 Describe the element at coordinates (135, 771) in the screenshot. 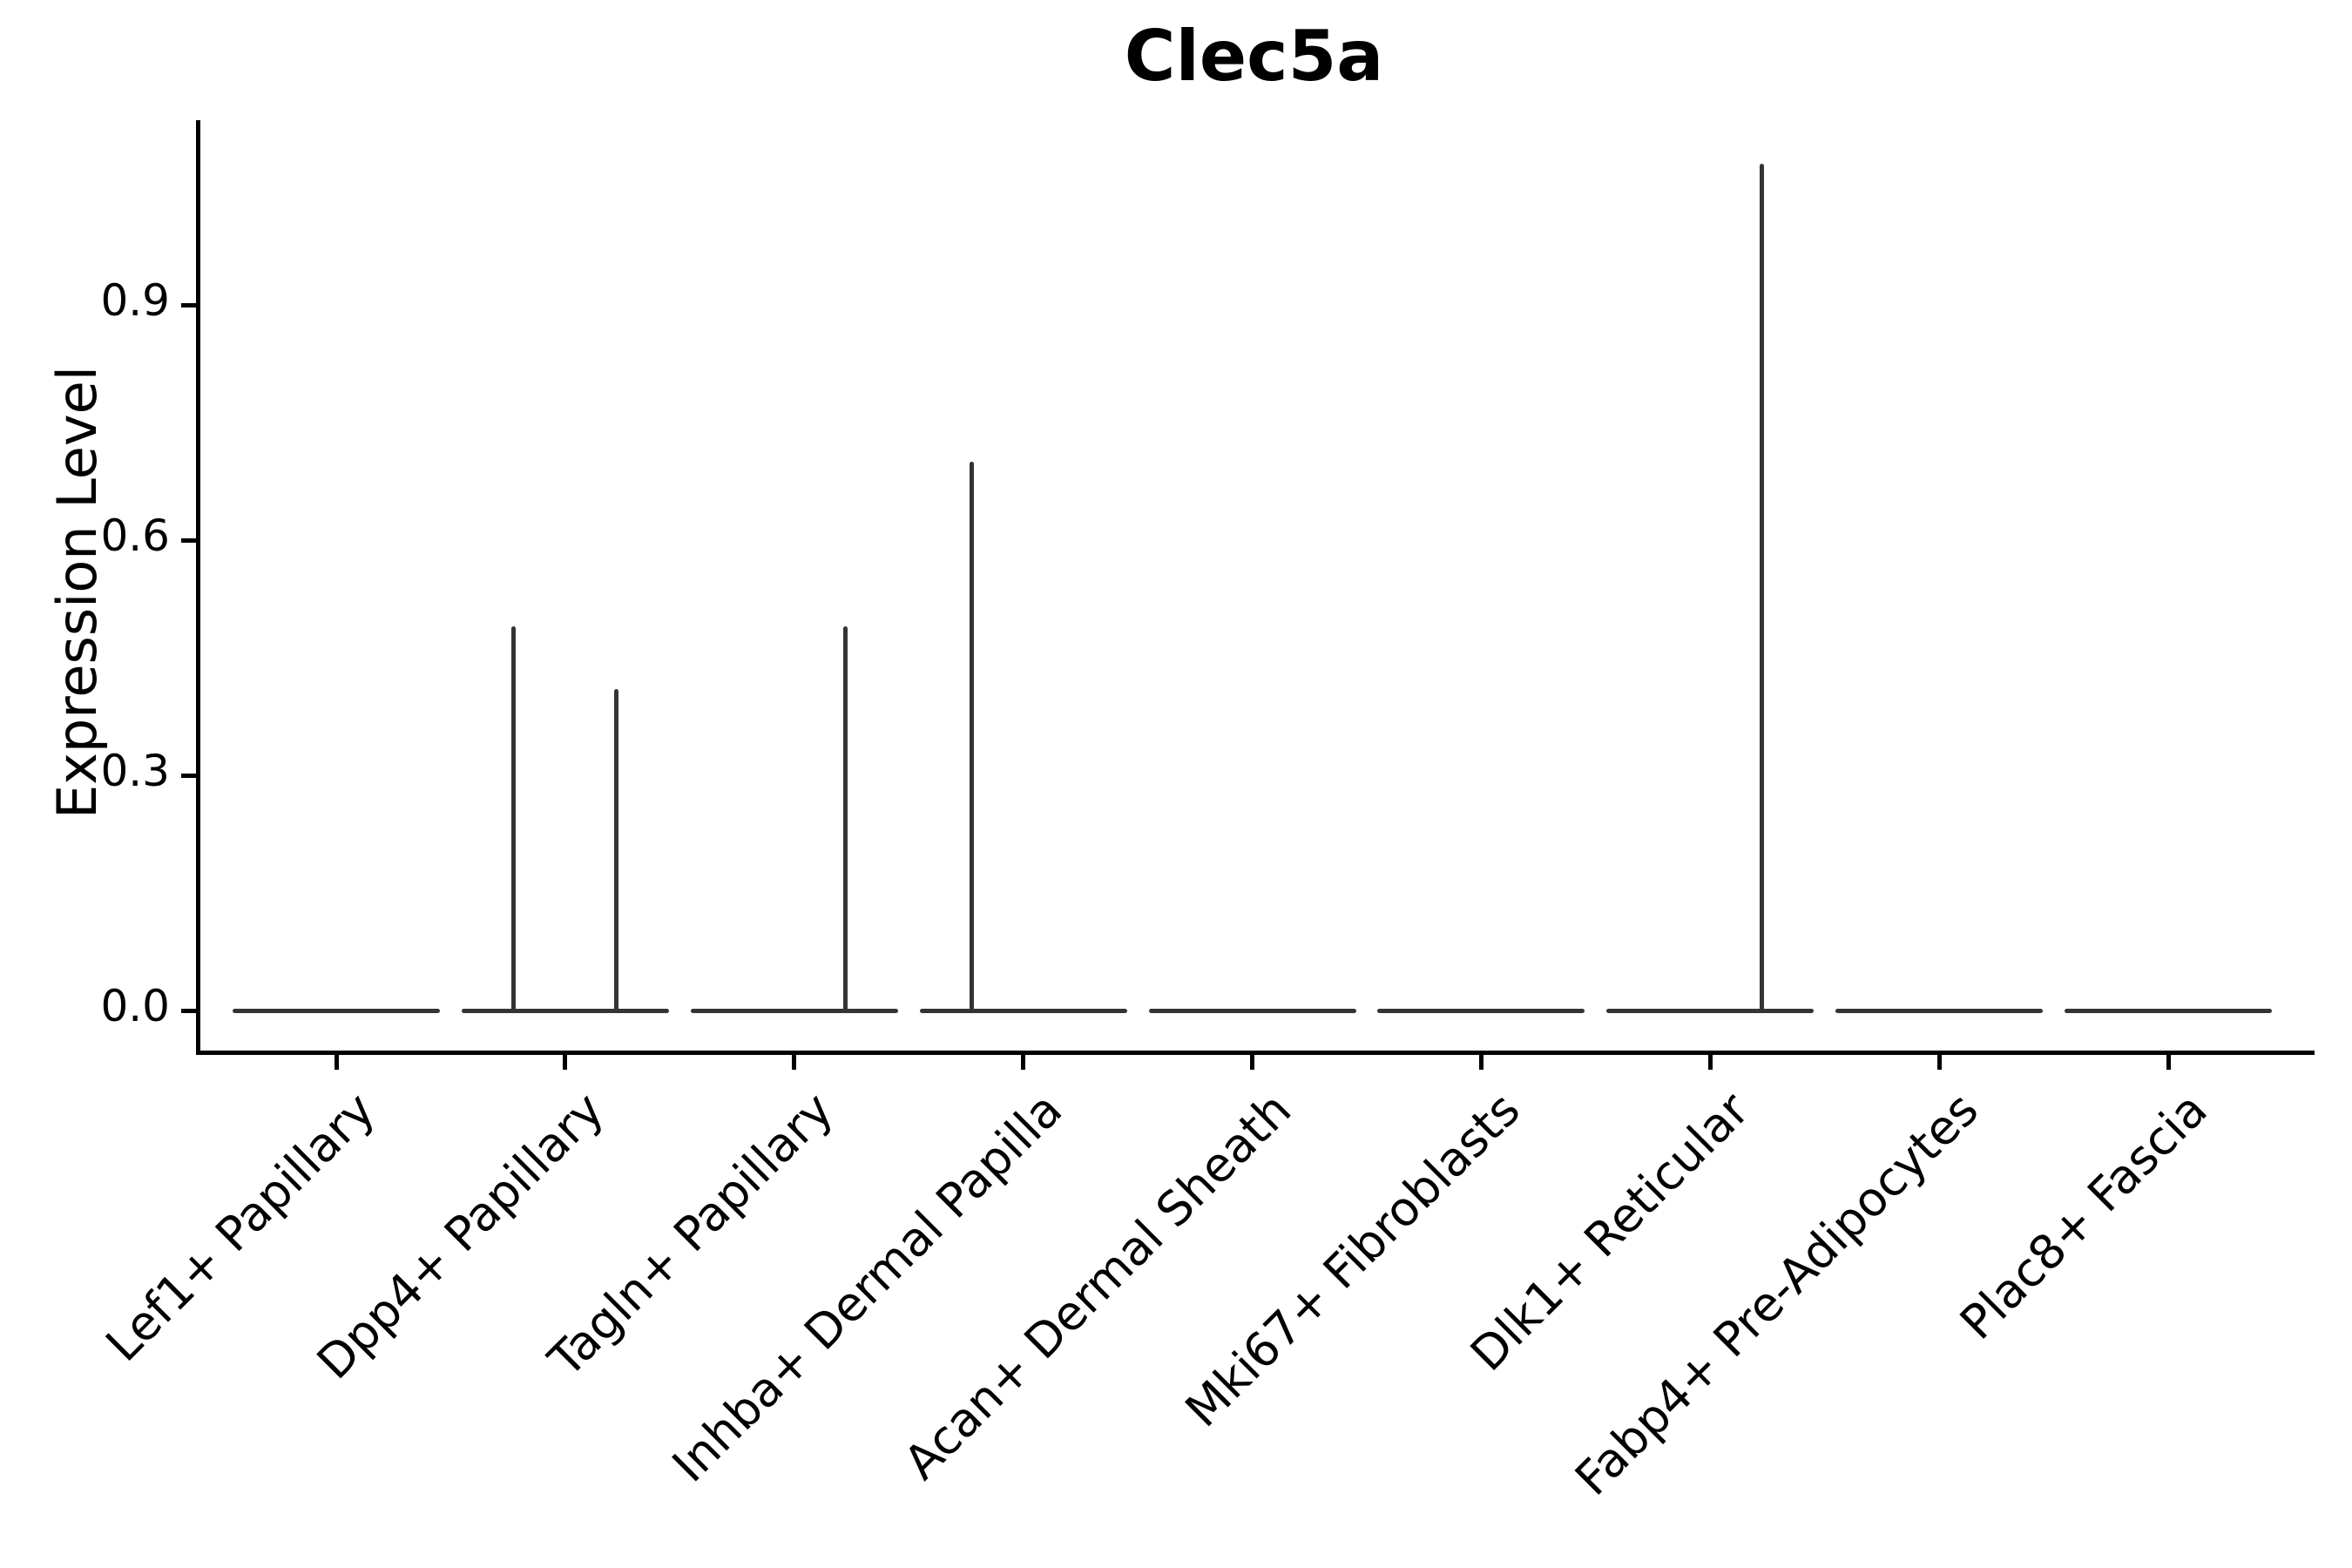

I see `y-tick-label: 0.3` at that location.